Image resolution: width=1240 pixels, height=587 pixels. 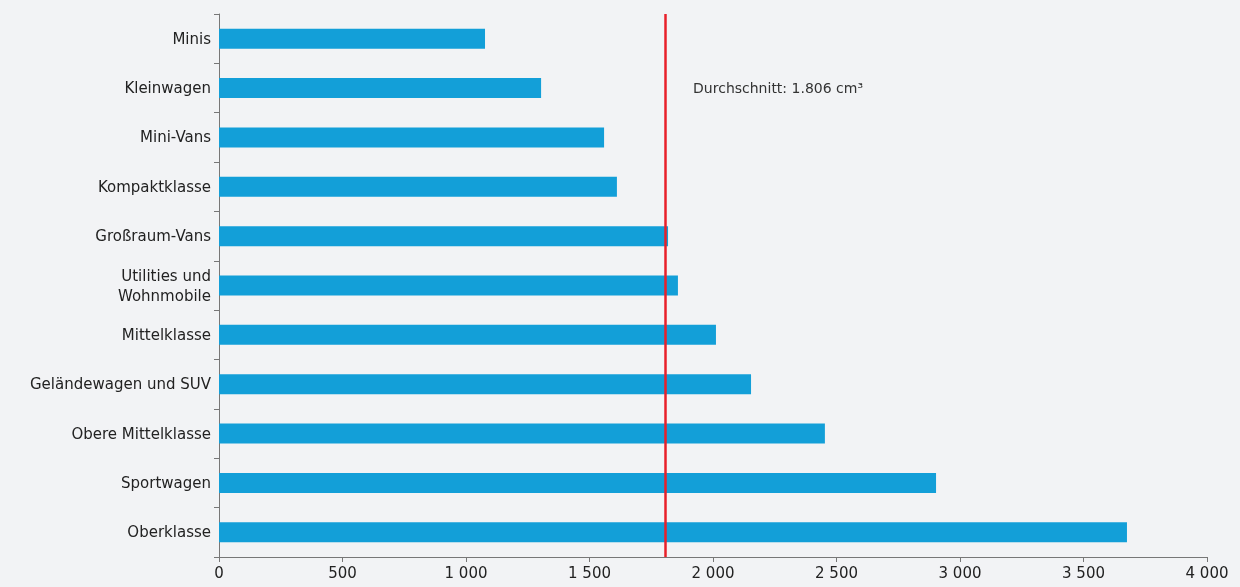 What do you see at coordinates (1207, 572) in the screenshot?
I see `x-tick-label: 4 000` at bounding box center [1207, 572].